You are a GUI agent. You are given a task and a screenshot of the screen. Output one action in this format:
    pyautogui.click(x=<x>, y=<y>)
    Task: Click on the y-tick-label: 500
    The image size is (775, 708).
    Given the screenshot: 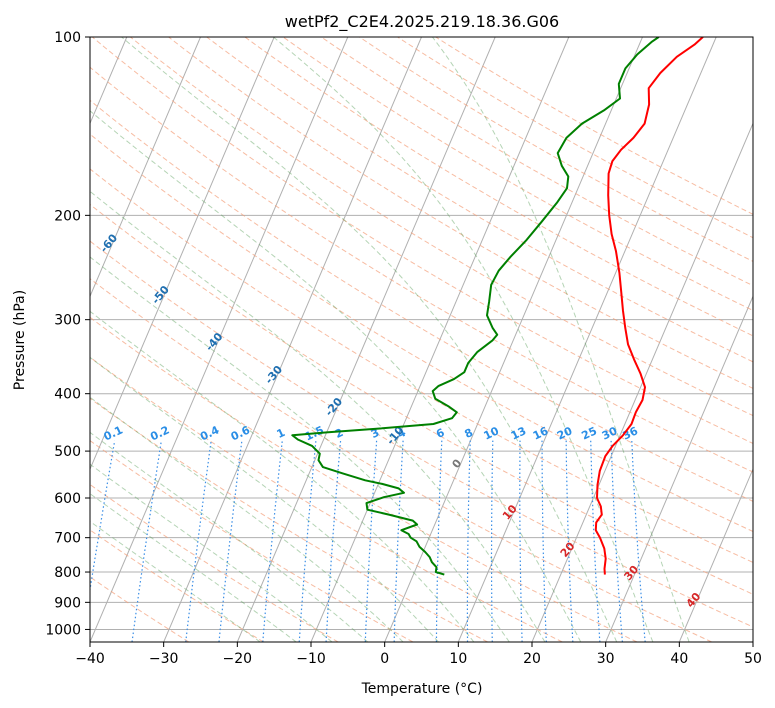 What is the action you would take?
    pyautogui.click(x=67, y=452)
    